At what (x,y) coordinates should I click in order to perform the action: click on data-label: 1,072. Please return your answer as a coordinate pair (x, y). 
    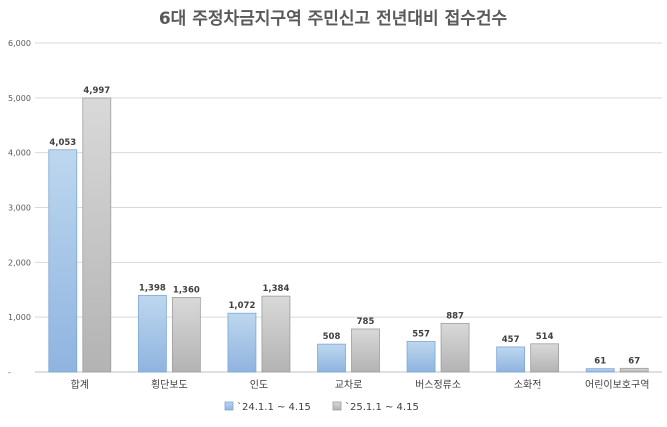
    Looking at the image, I should click on (241, 306).